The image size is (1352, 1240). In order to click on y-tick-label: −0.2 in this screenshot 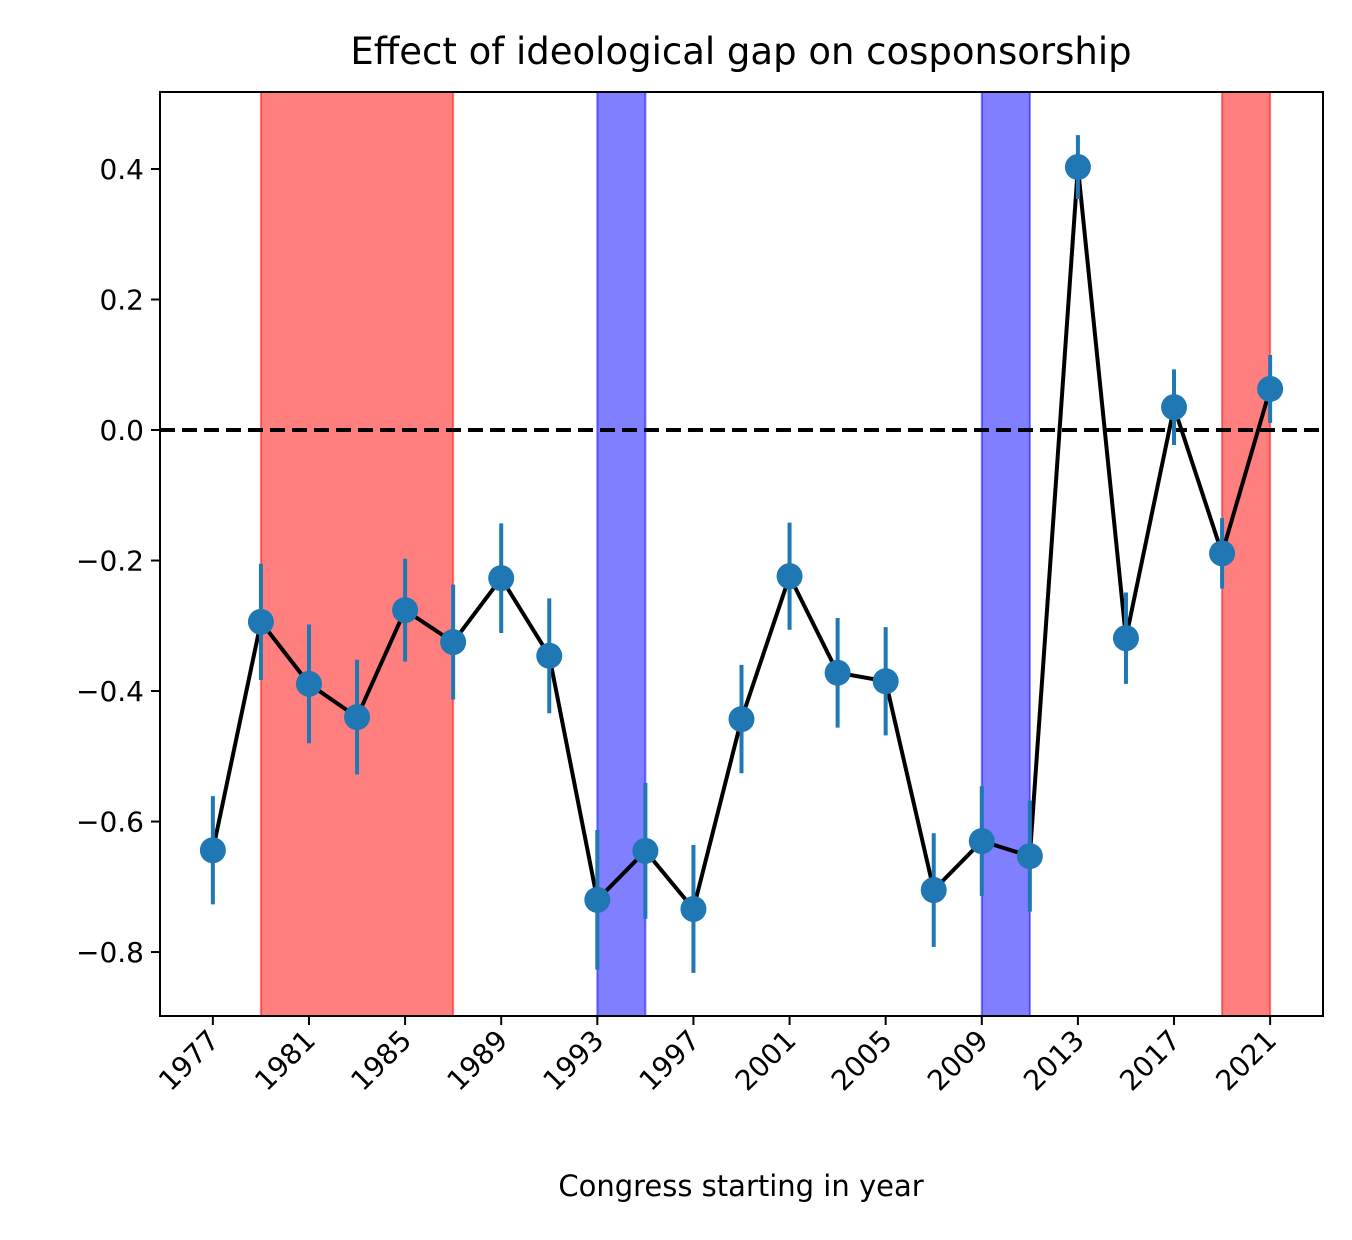, I will do `click(110, 561)`.